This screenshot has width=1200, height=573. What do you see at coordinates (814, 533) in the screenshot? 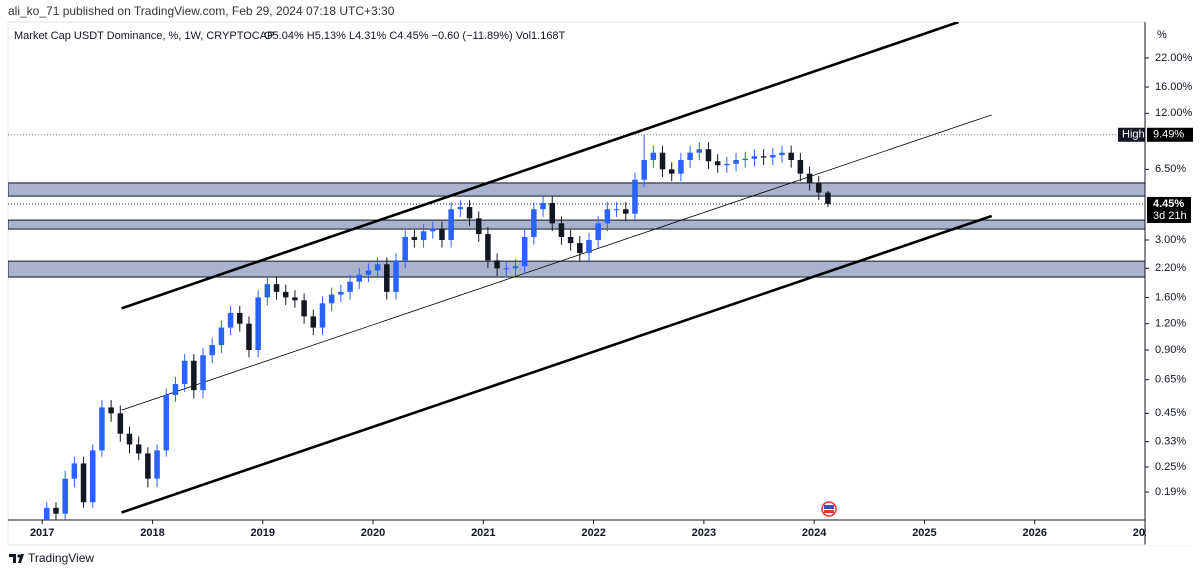
I see `x-tick-label: 2024` at bounding box center [814, 533].